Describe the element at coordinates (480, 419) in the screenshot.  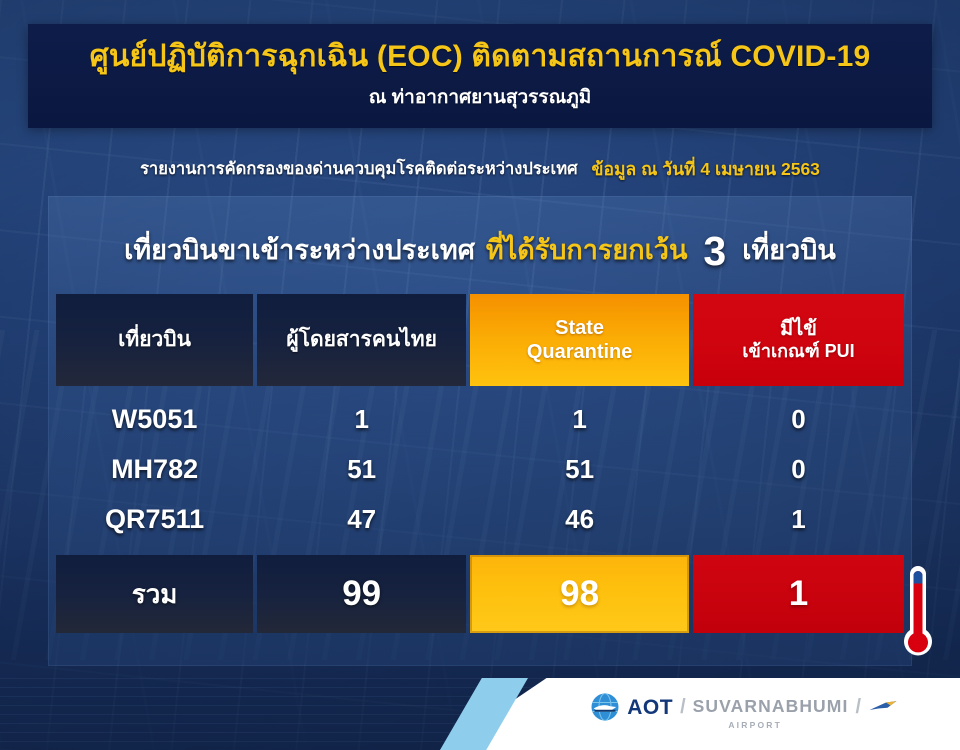
I see `table-row: W5051 1 1 0` at that location.